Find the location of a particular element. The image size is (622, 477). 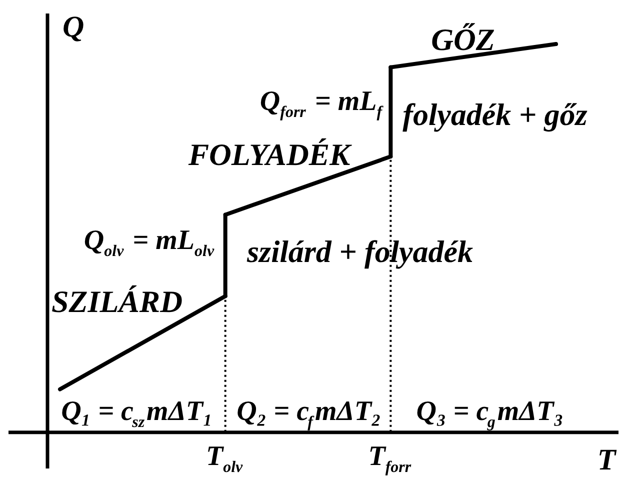

annotation: folyadék + gőz is located at coordinates (495, 114).